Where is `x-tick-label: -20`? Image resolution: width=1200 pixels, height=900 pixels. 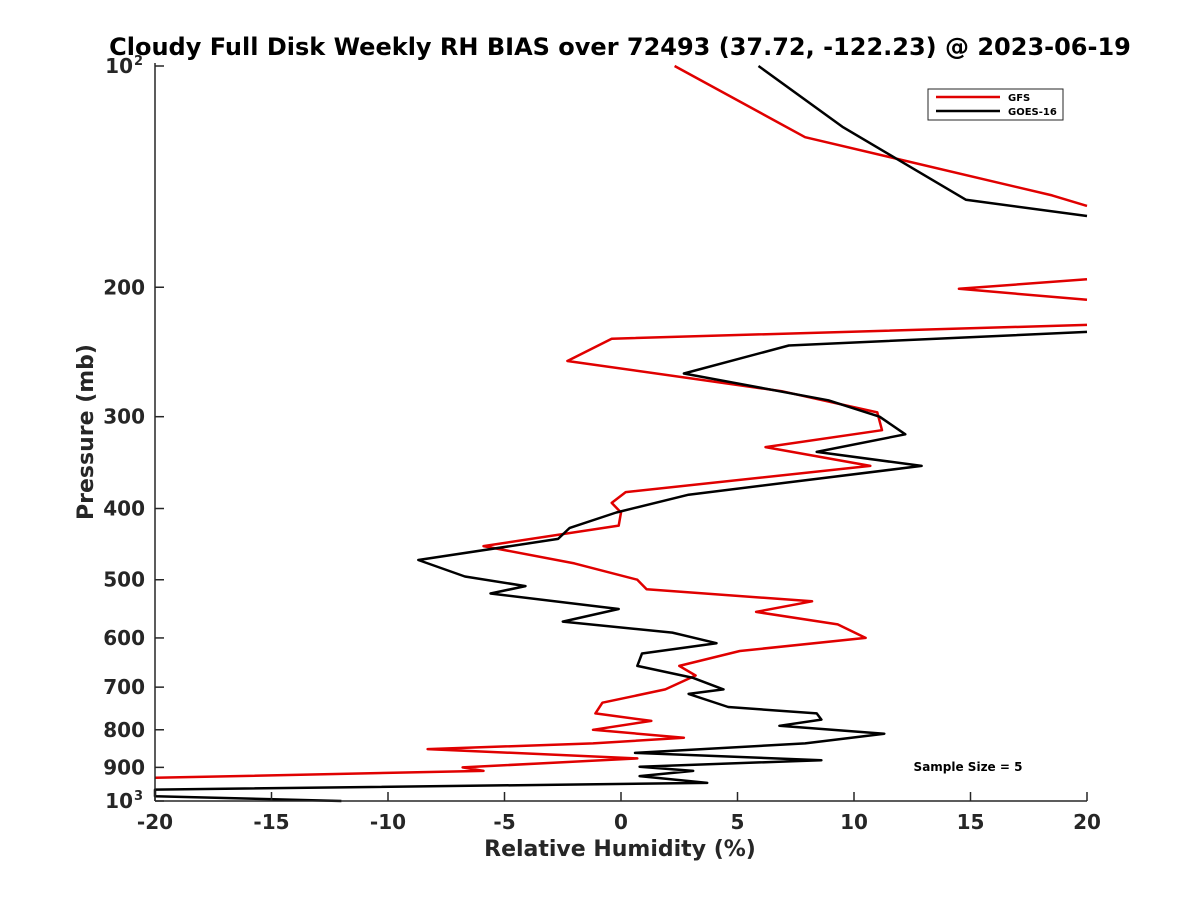 x-tick-label: -20 is located at coordinates (155, 822).